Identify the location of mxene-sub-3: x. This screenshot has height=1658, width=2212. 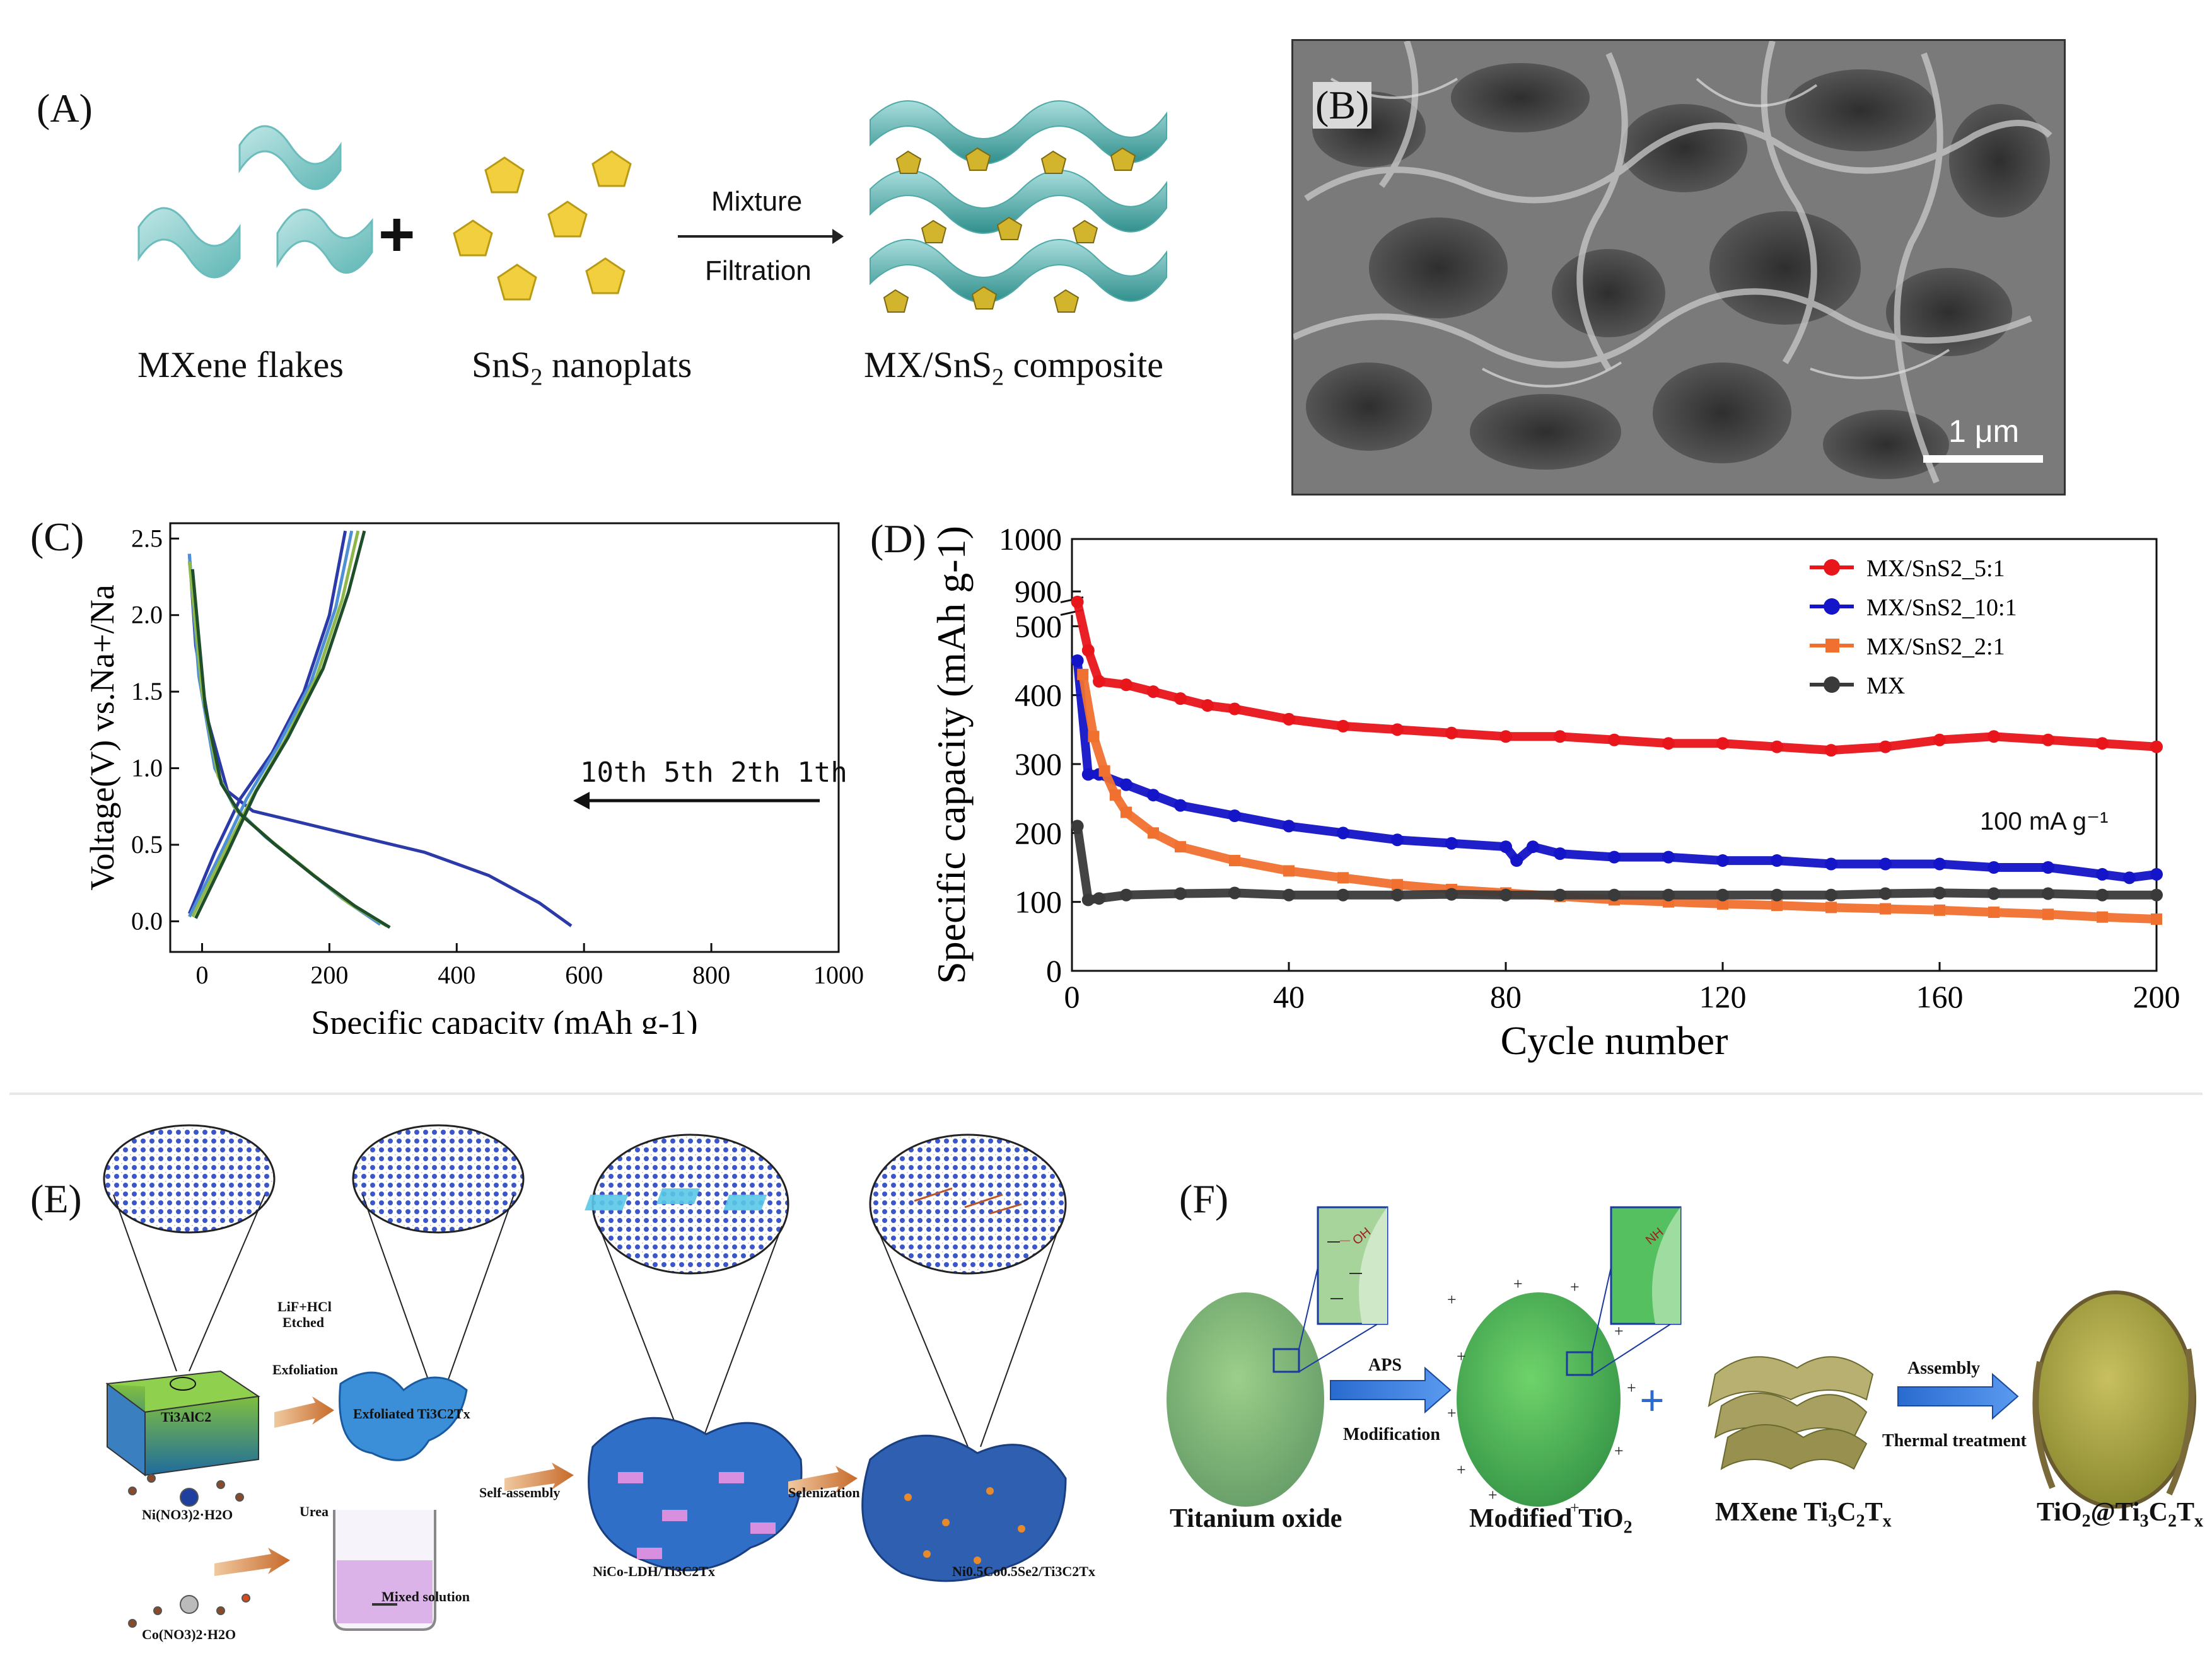
(1887, 1521).